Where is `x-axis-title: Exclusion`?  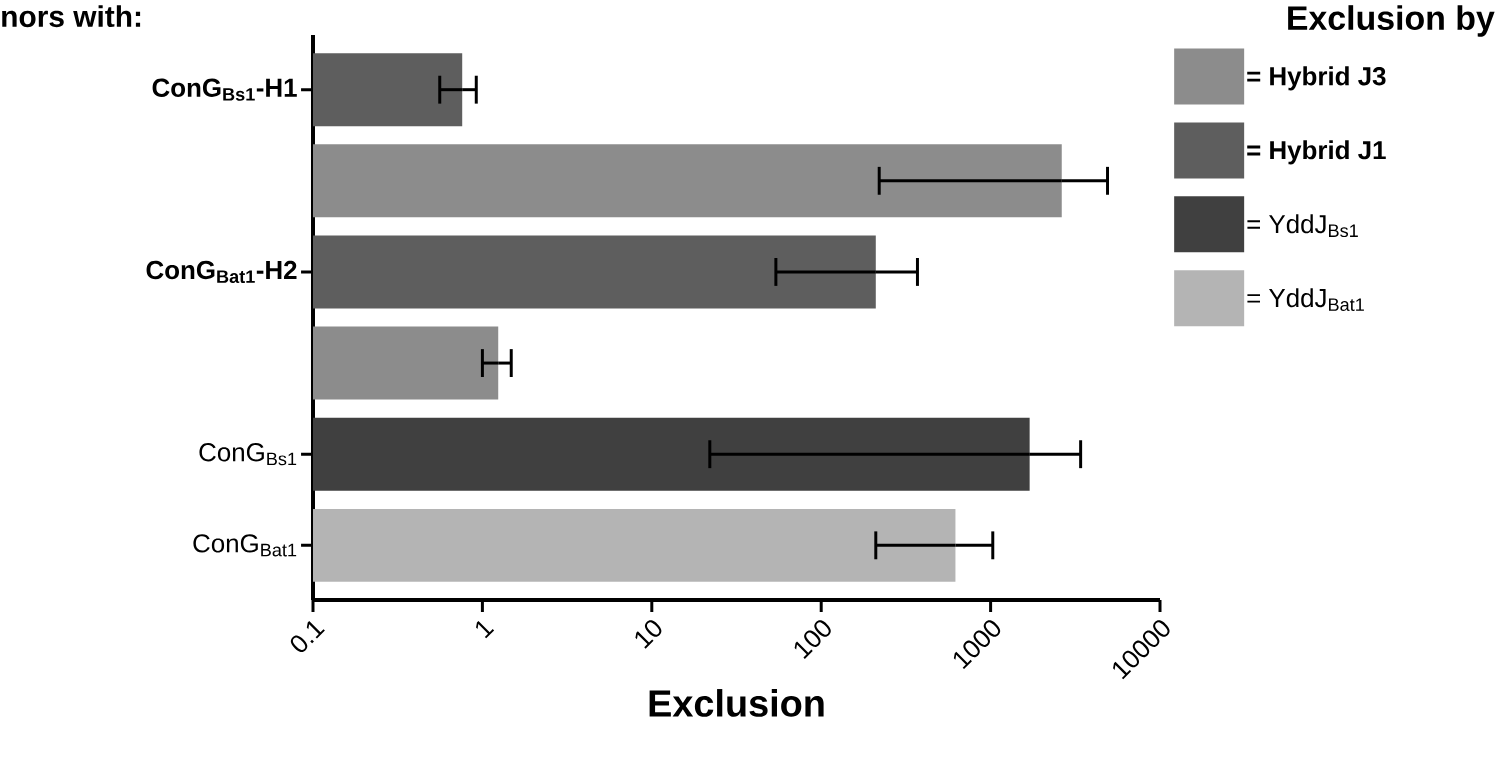 x-axis-title: Exclusion is located at coordinates (736, 703).